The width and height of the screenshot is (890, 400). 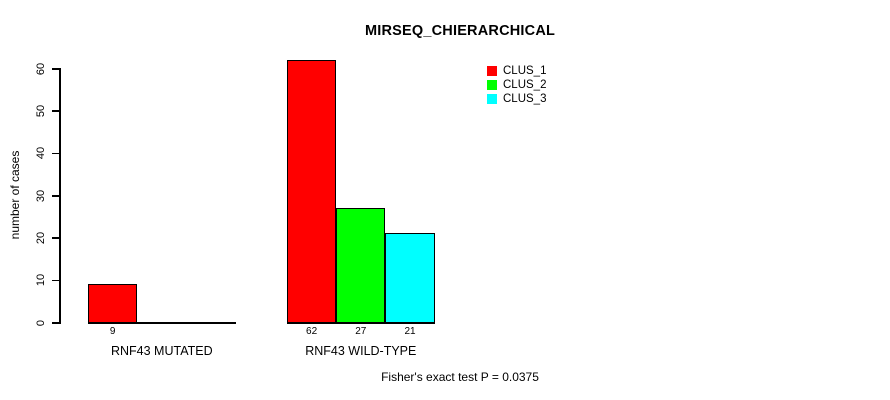 I want to click on y-tick-label: 0, so click(x=41, y=322).